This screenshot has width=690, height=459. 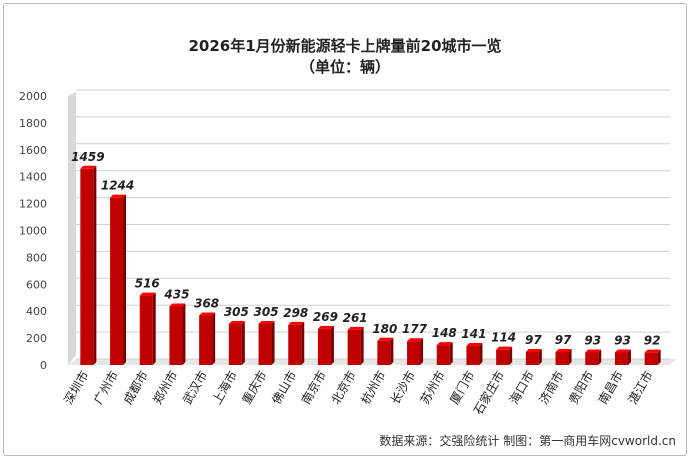 I want to click on data-label: 1459, so click(x=87, y=157).